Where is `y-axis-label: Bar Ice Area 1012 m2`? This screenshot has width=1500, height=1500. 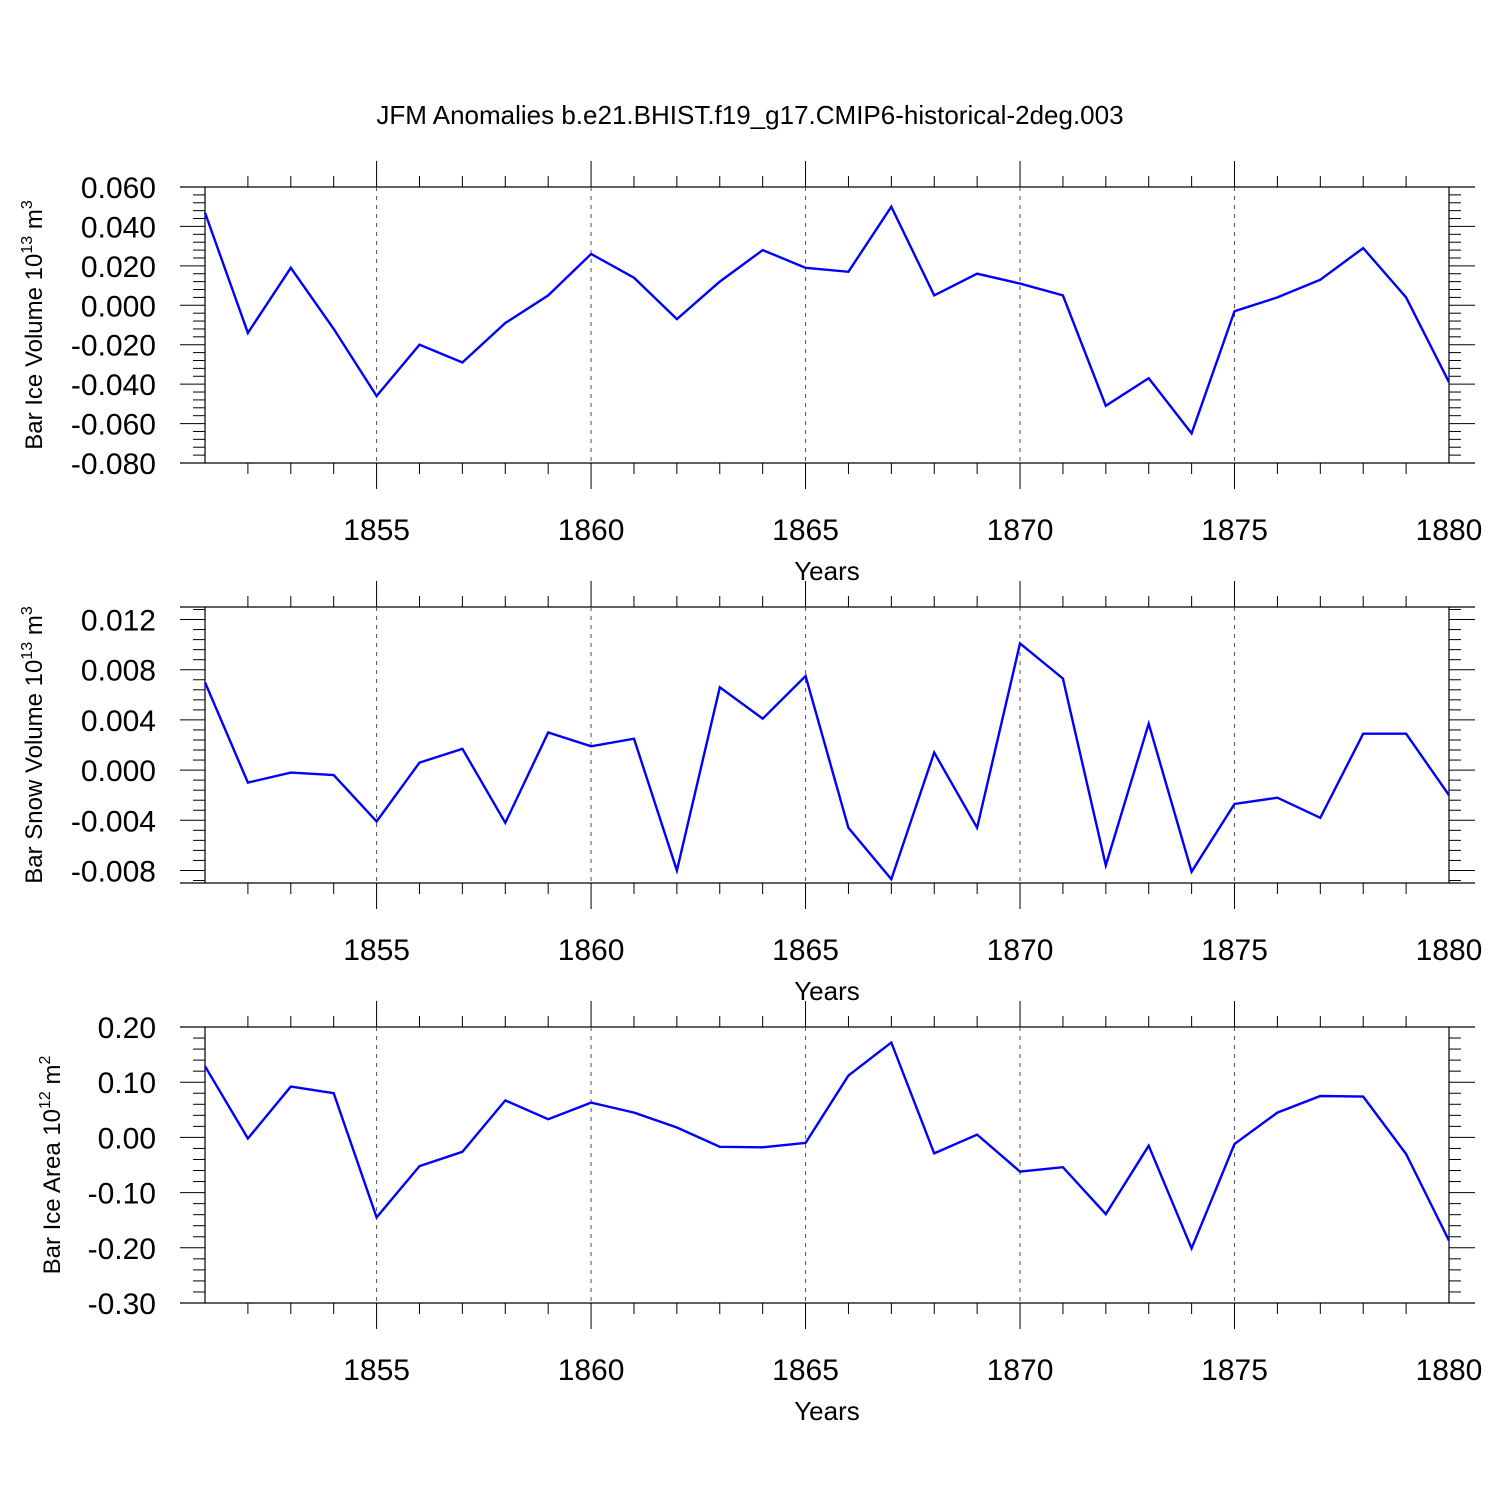
y-axis-label: Bar Ice Area 1012 m2 is located at coordinates (51, 1165).